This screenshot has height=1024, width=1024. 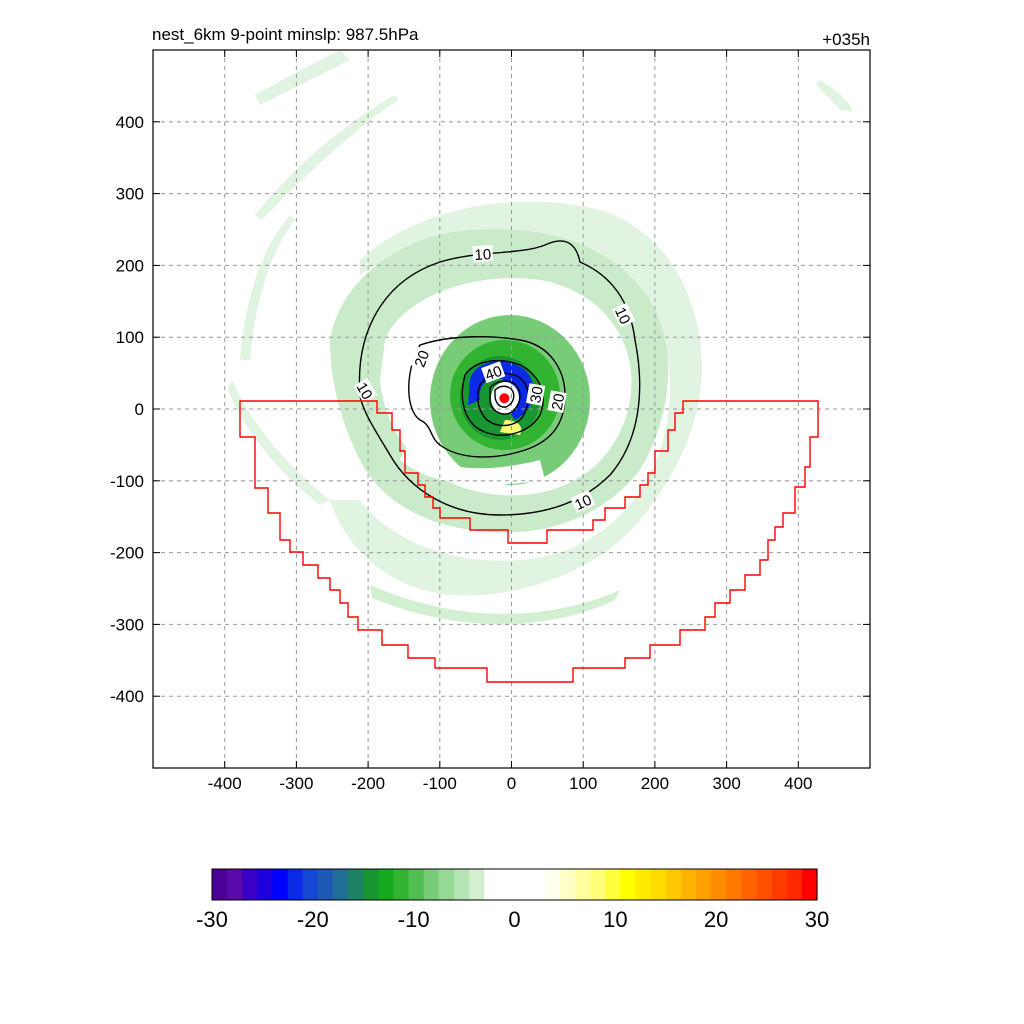 What do you see at coordinates (212, 919) in the screenshot?
I see `colorbar-tick-label: -30` at bounding box center [212, 919].